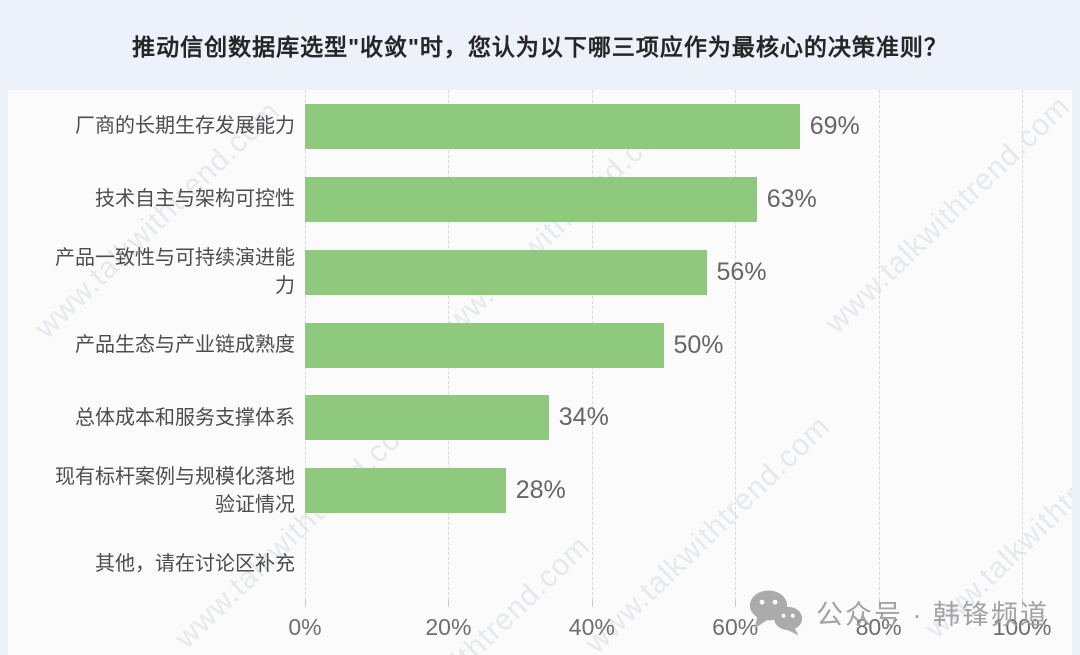 This screenshot has width=1080, height=655. I want to click on bar-track: 63%, so click(663, 199).